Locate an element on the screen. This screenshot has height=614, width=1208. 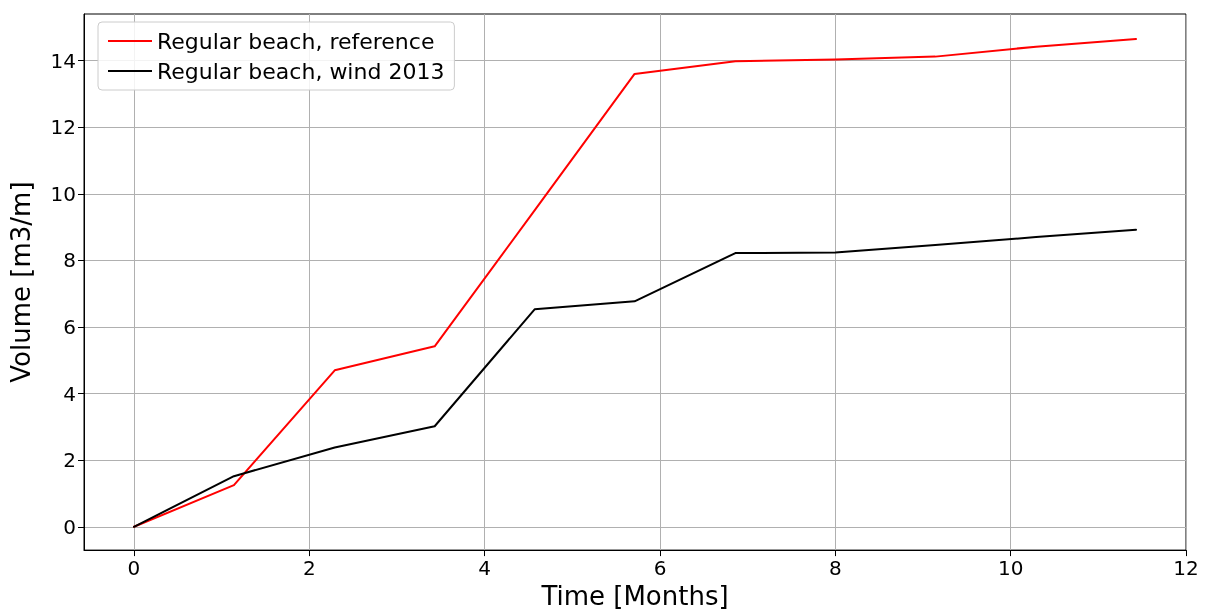
y-axis-title: Volume [m3/m] is located at coordinates (21, 282).